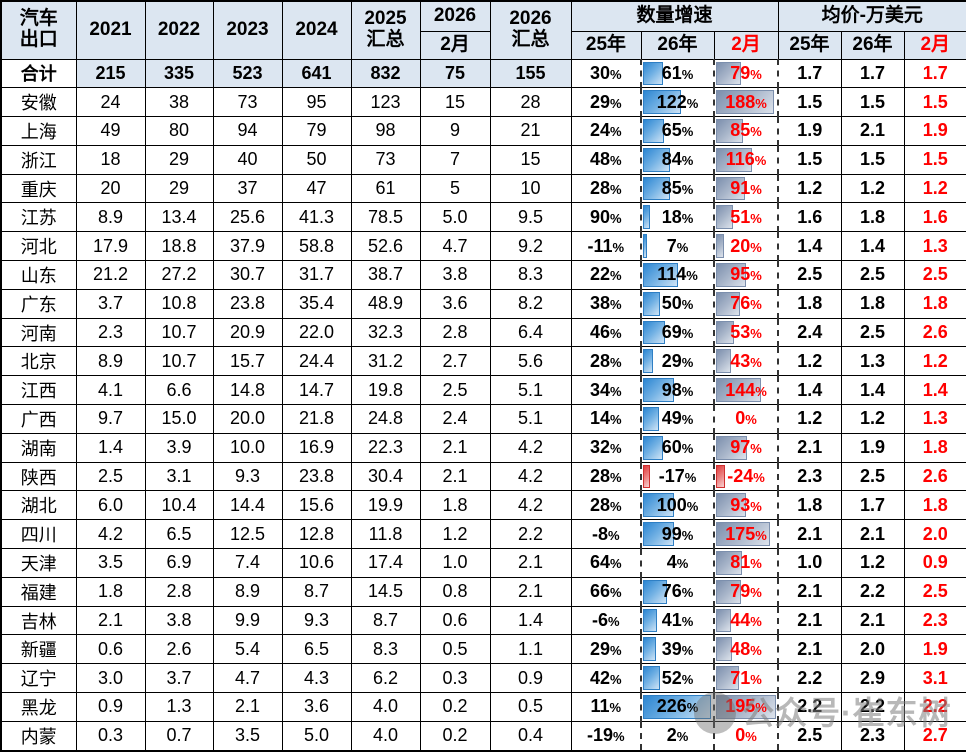 This screenshot has width=966, height=752. Describe the element at coordinates (38, 303) in the screenshot. I see `region-label: 广东` at that location.